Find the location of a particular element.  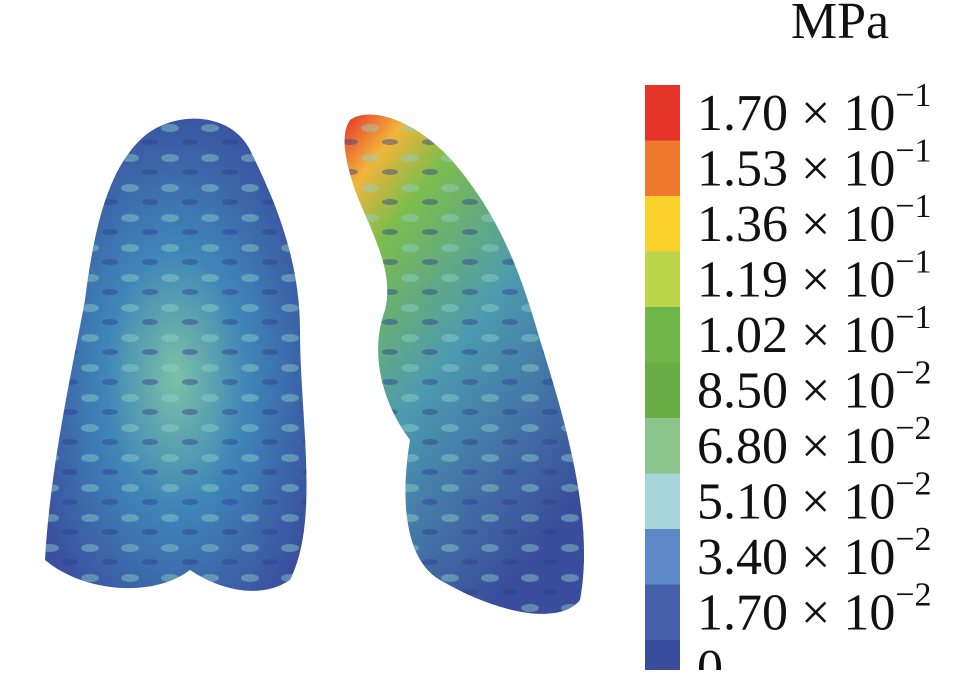

legend-label: 8.50 × 10⁻² is located at coordinates (814, 386).